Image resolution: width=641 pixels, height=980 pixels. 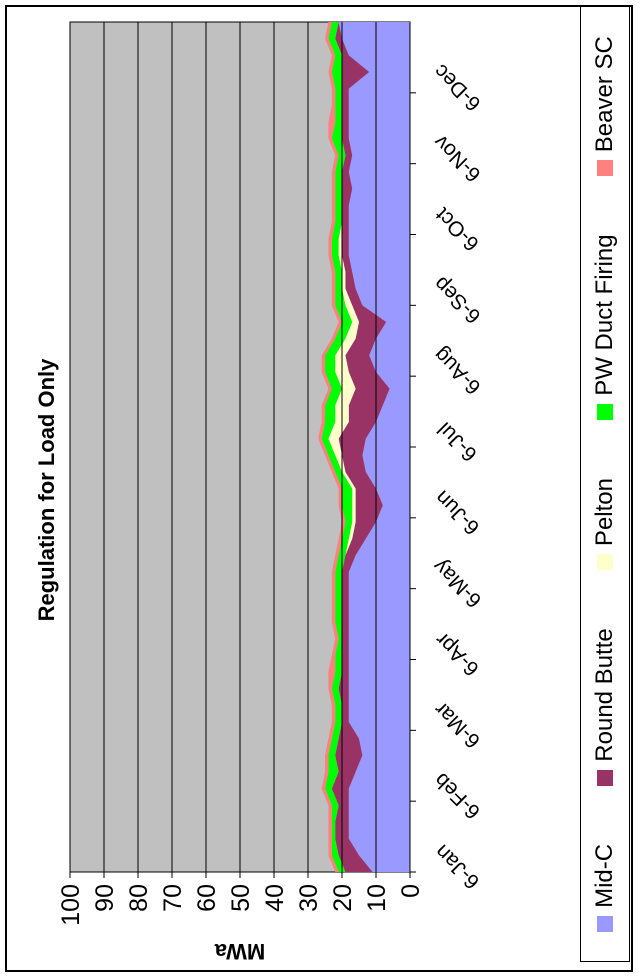 I want to click on area-series-round-butte, so click(x=360, y=447).